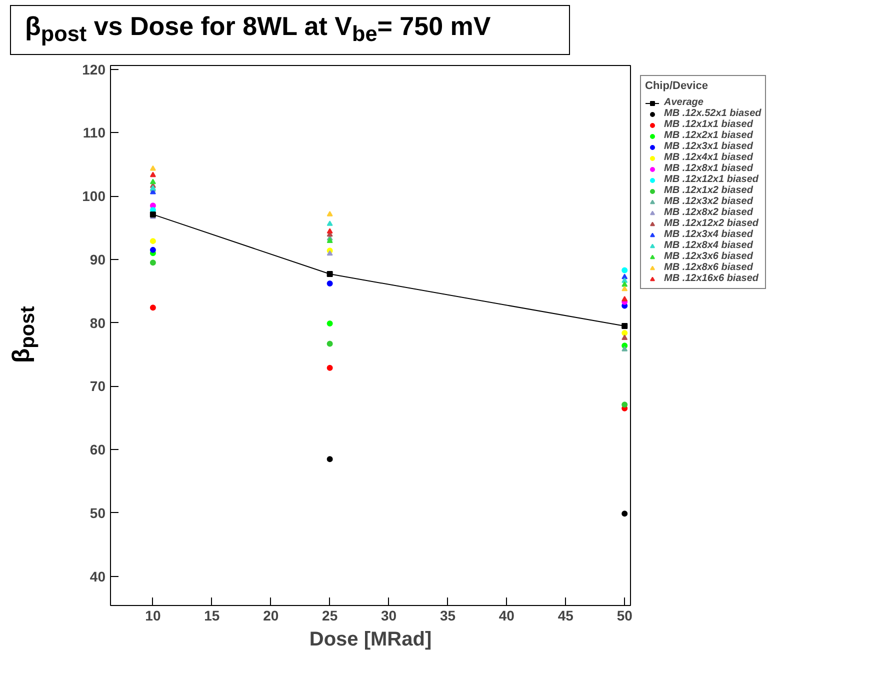 The image size is (890, 692). Describe the element at coordinates (624, 616) in the screenshot. I see `x-tick-label: 50` at that location.